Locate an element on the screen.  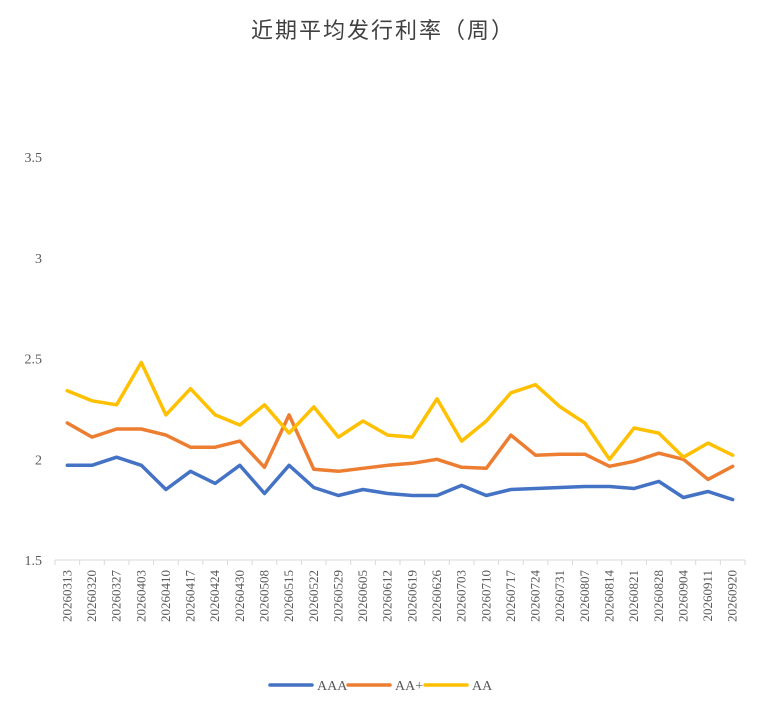
x-tick-label: 20260320 is located at coordinates (91, 596).